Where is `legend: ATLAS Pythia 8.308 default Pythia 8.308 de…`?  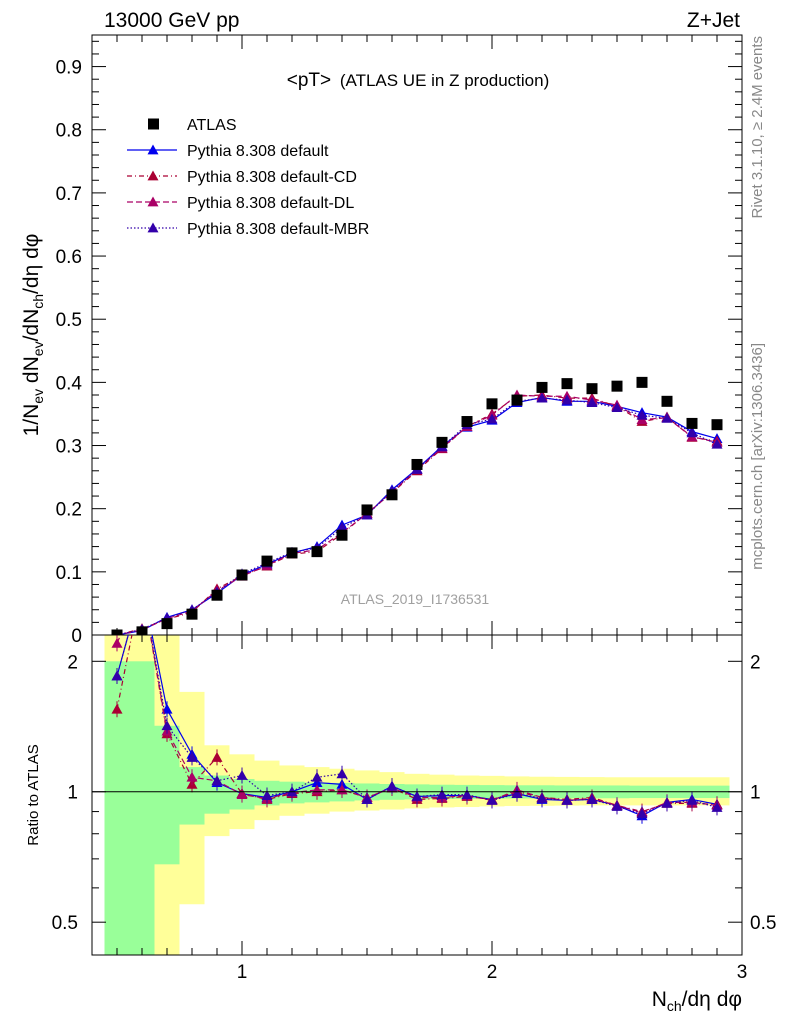 legend: ATLAS Pythia 8.308 default Pythia 8.308 de… is located at coordinates (248, 177).